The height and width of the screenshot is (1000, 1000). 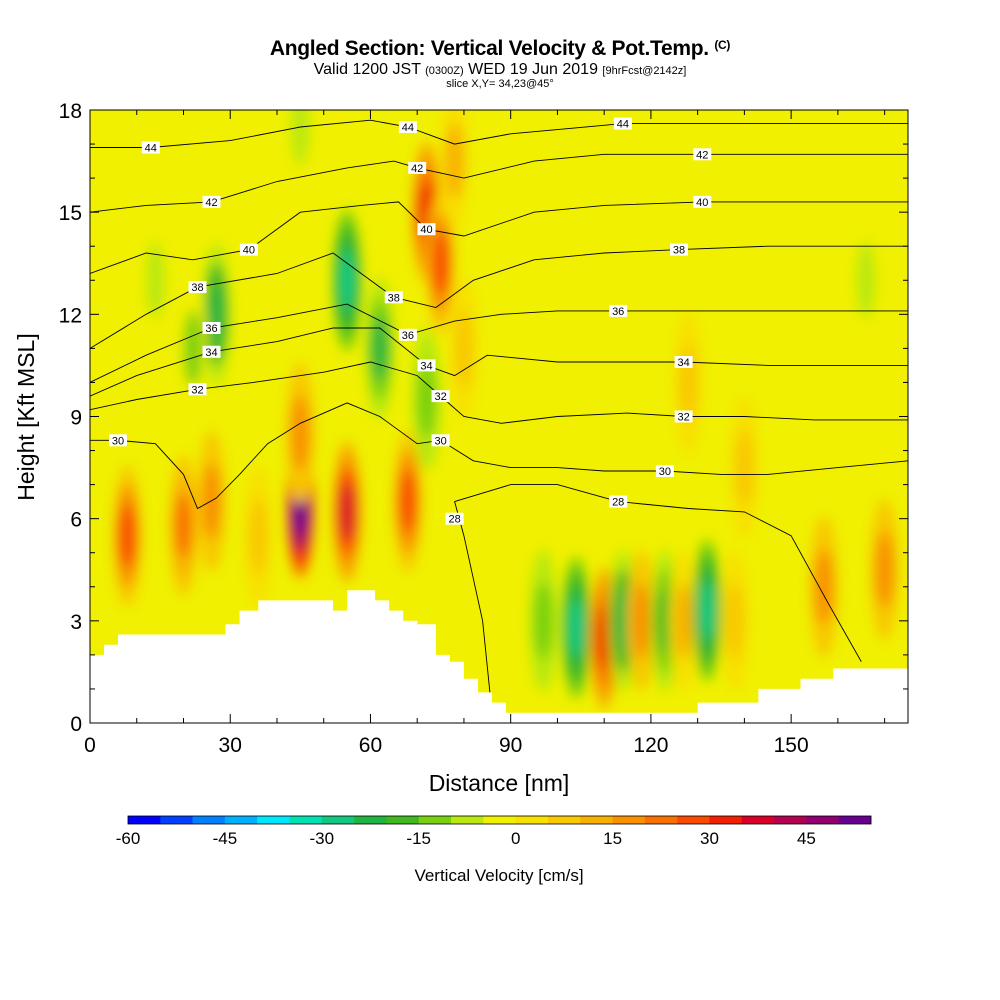 I want to click on x-tick-label: 60, so click(x=370, y=745).